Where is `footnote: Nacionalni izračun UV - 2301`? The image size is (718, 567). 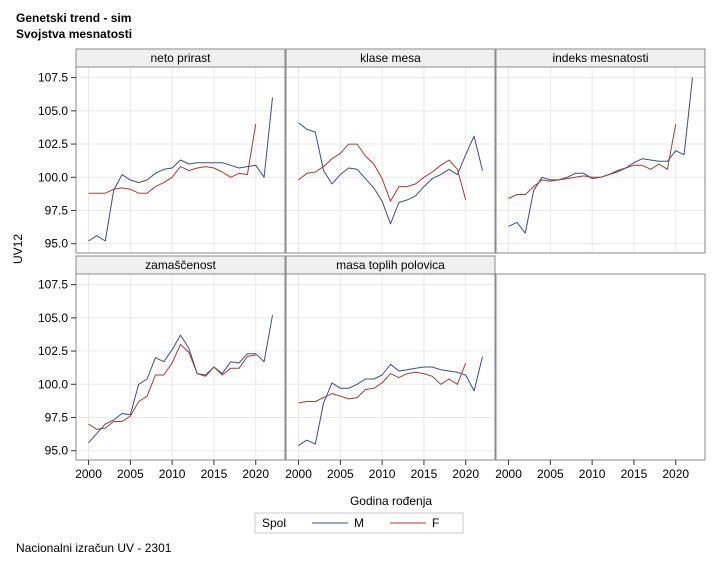 footnote: Nacionalni izračun UV - 2301 is located at coordinates (94, 548).